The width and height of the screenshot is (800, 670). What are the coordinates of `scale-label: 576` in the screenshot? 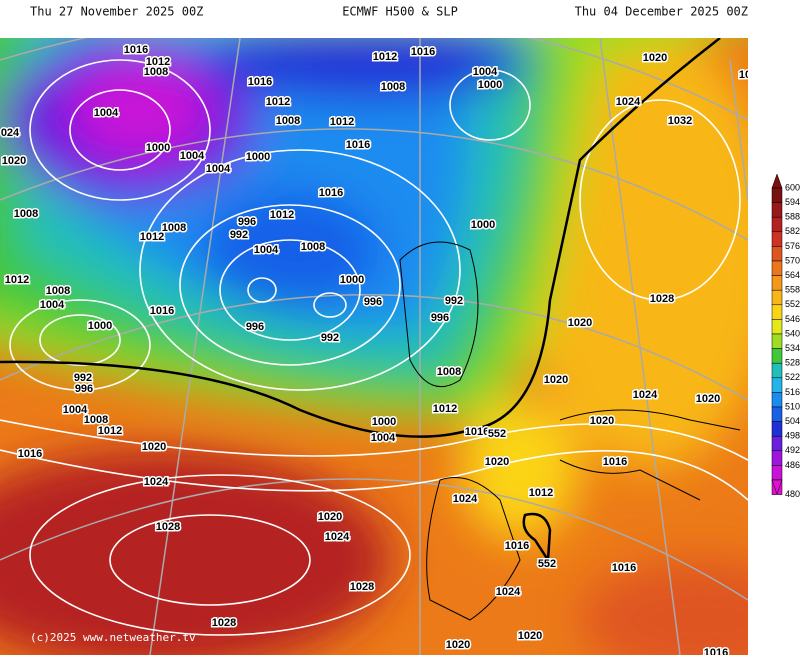 It's located at (792, 246).